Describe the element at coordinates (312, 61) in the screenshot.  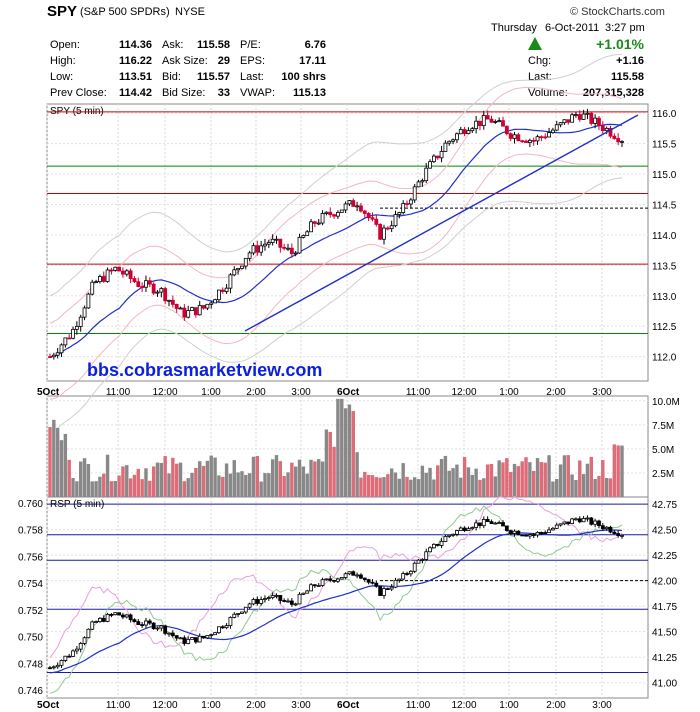
I see `eps-value: 17.11` at that location.